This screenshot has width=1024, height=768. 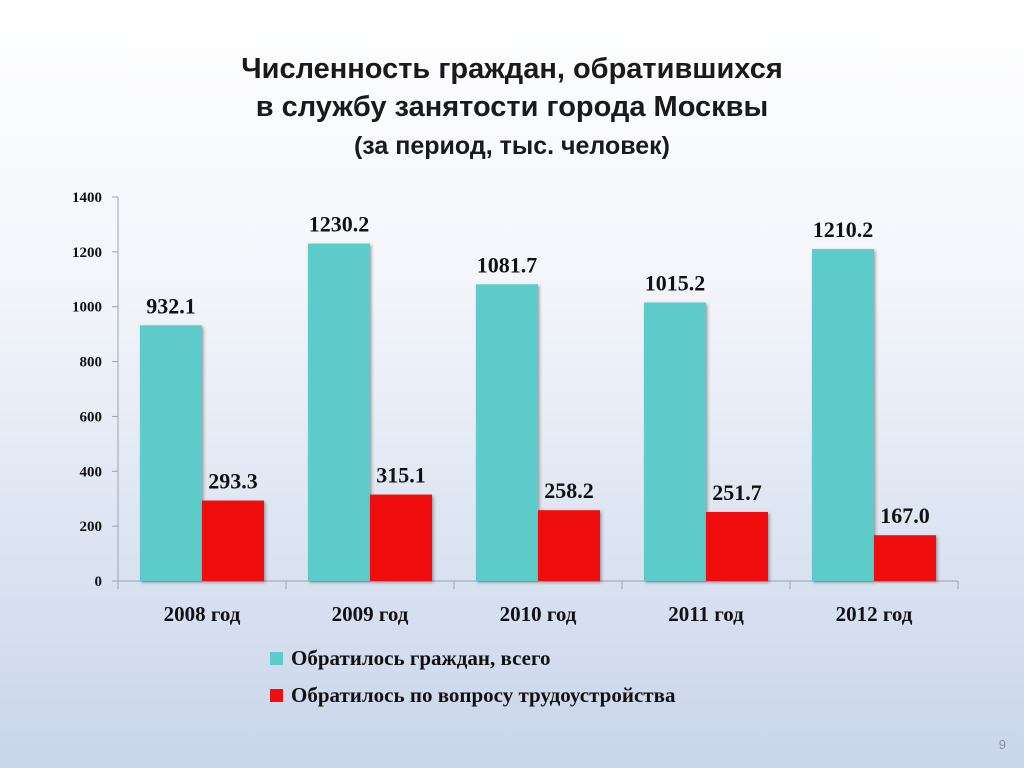 What do you see at coordinates (339, 224) in the screenshot?
I see `data-label-total-1: 1230.2` at bounding box center [339, 224].